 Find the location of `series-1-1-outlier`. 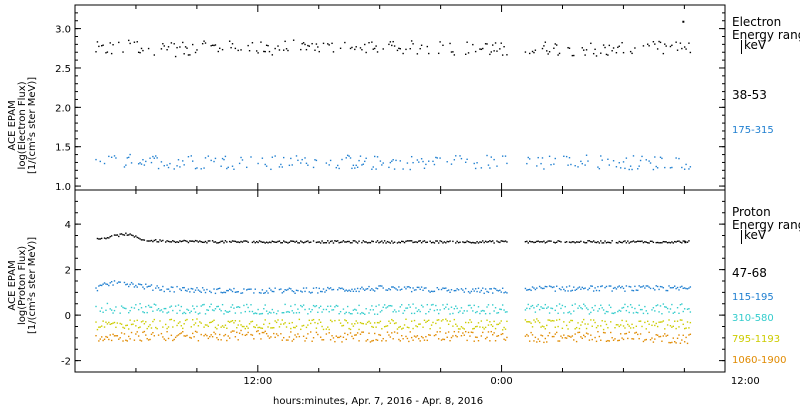

series-1-1-outlier is located at coordinates (683, 21).